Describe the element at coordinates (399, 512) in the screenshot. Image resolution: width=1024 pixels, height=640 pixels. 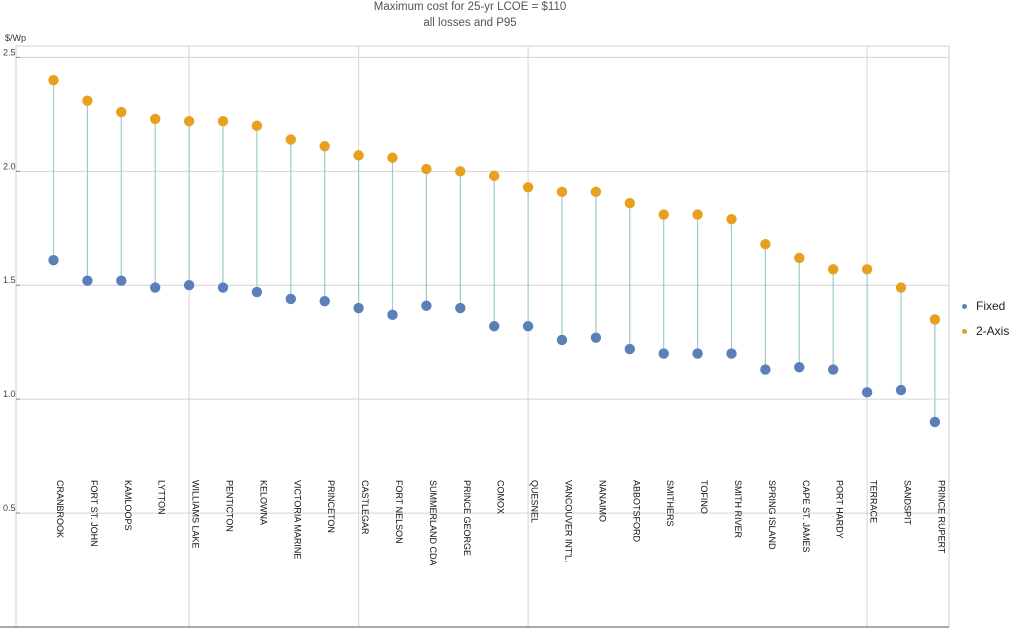
I see `category-label: FORT NELSON` at that location.